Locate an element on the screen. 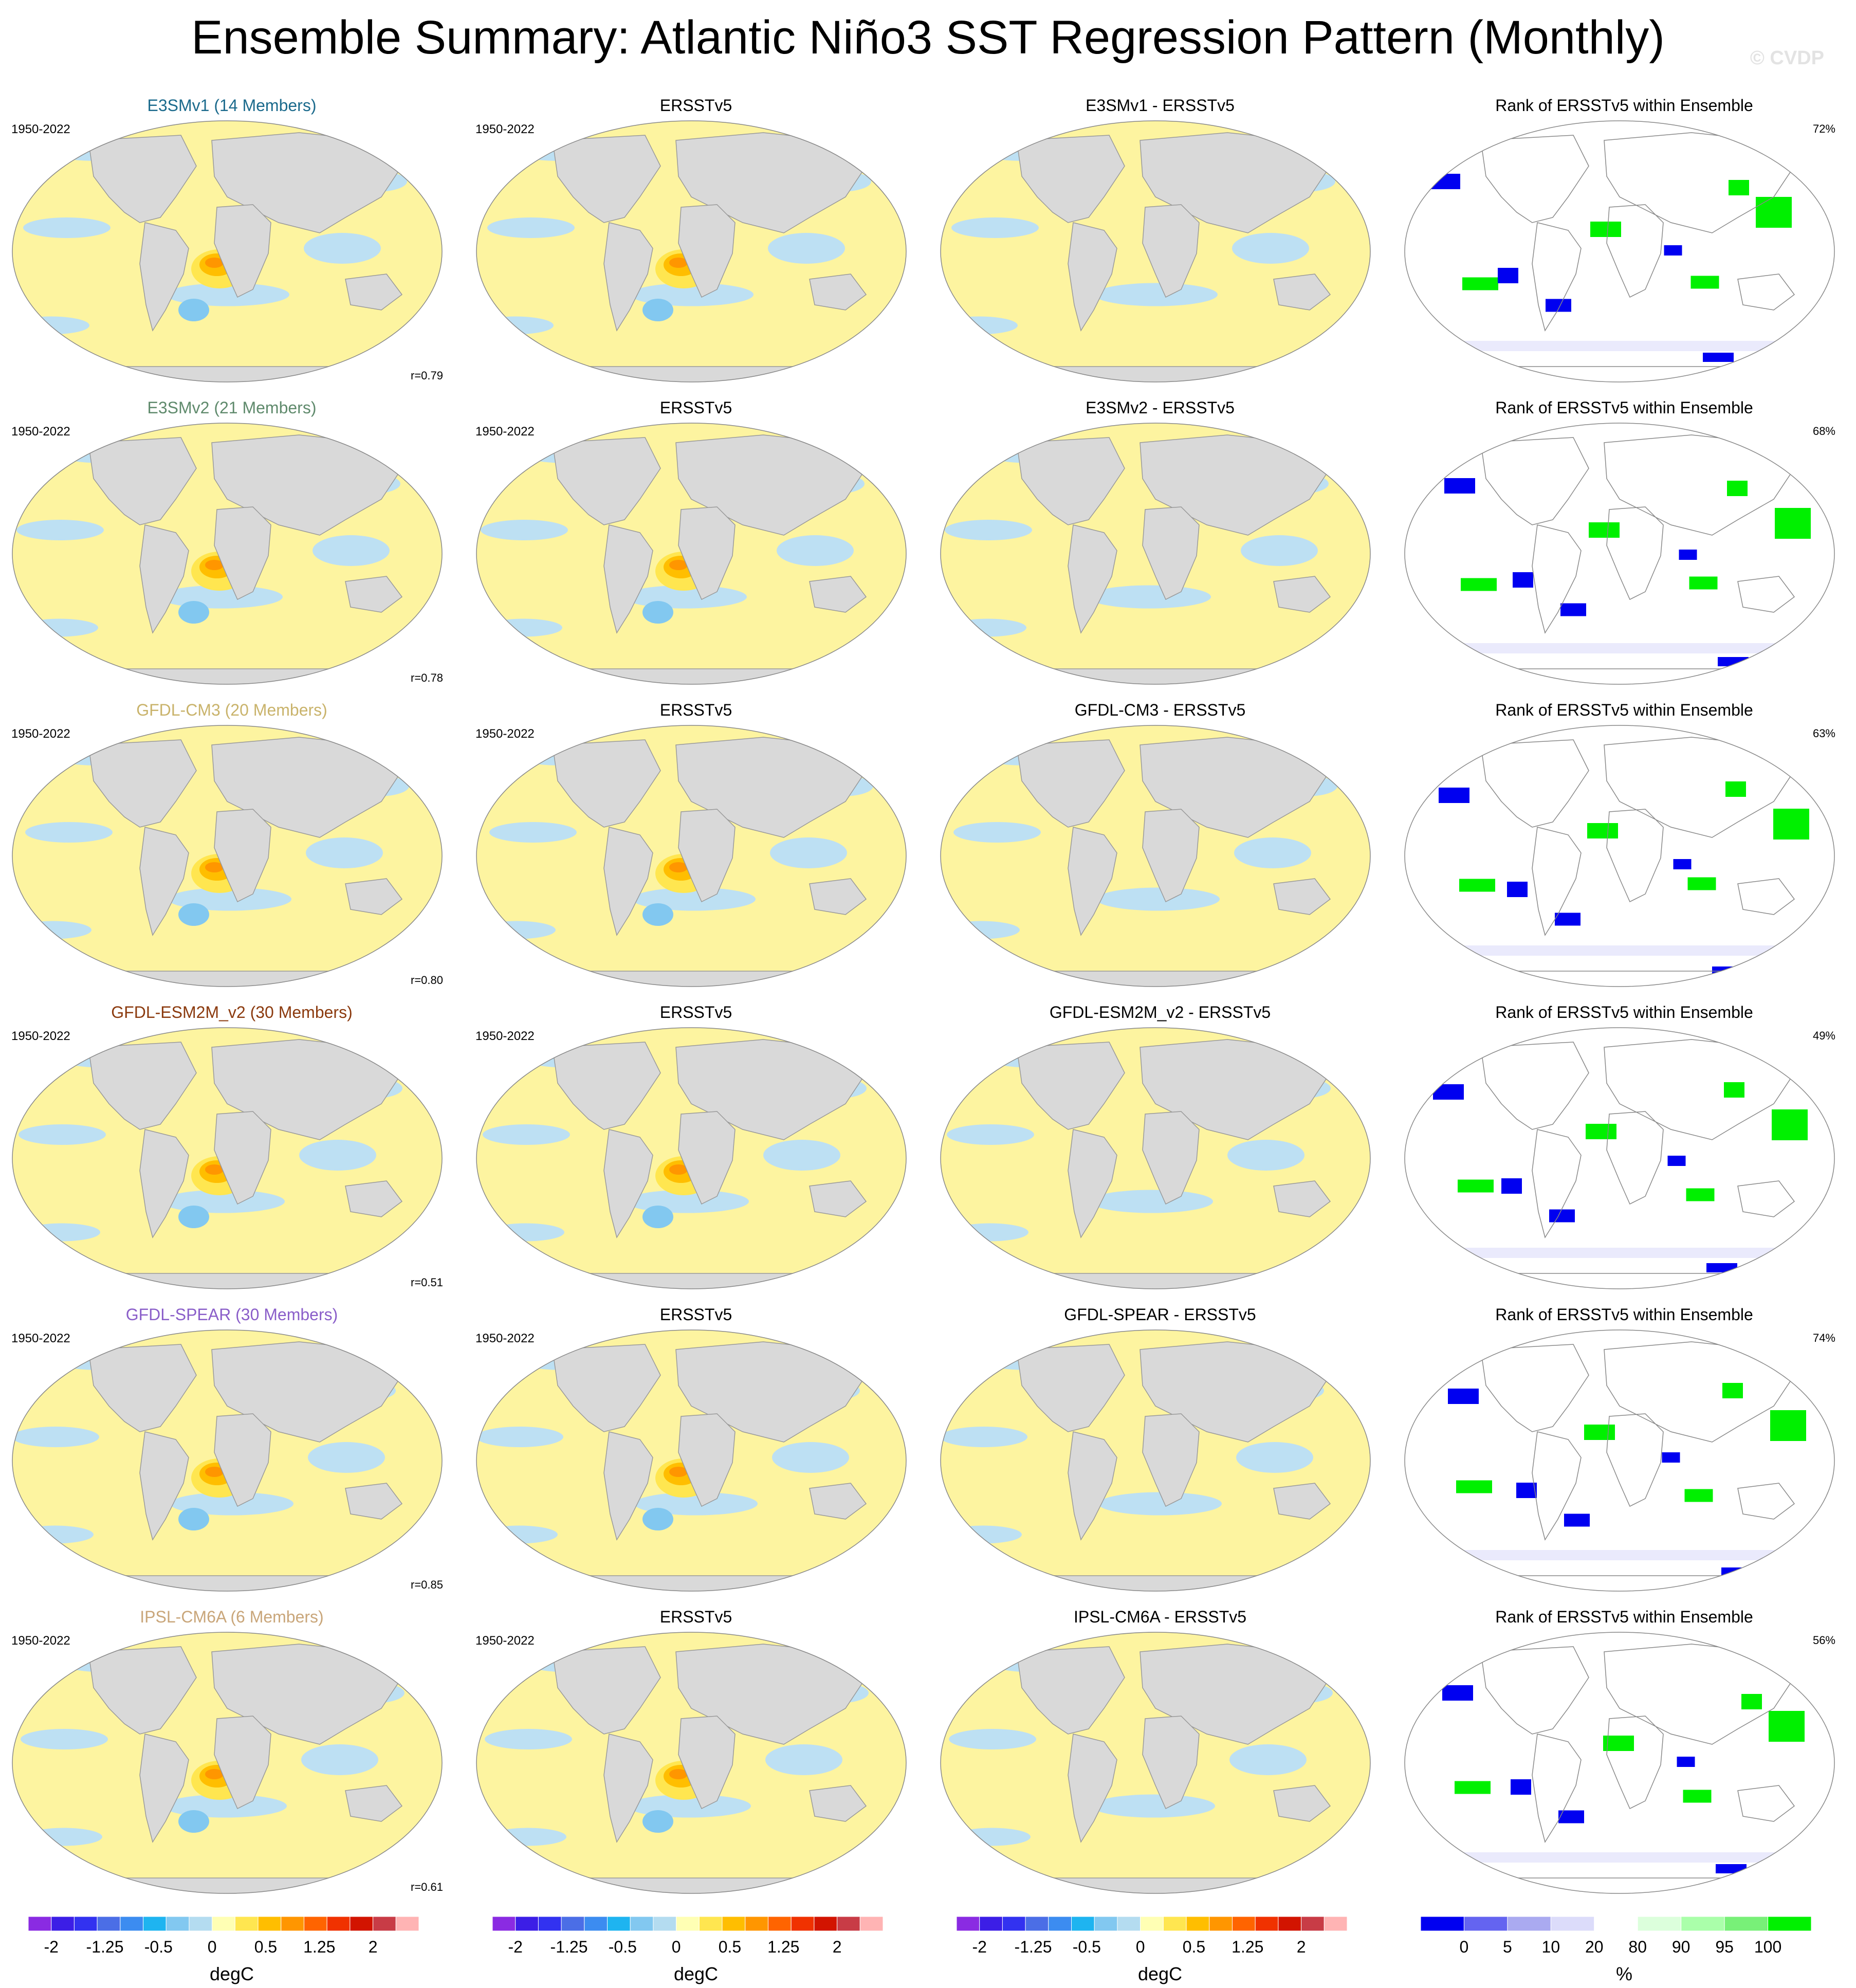 This screenshot has height=1988, width=1856. colorbar-tick-label: 20 is located at coordinates (1594, 1947).